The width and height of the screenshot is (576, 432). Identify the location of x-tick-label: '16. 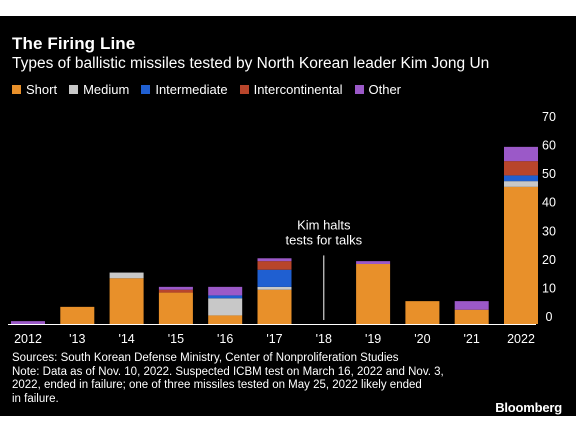
(225, 339).